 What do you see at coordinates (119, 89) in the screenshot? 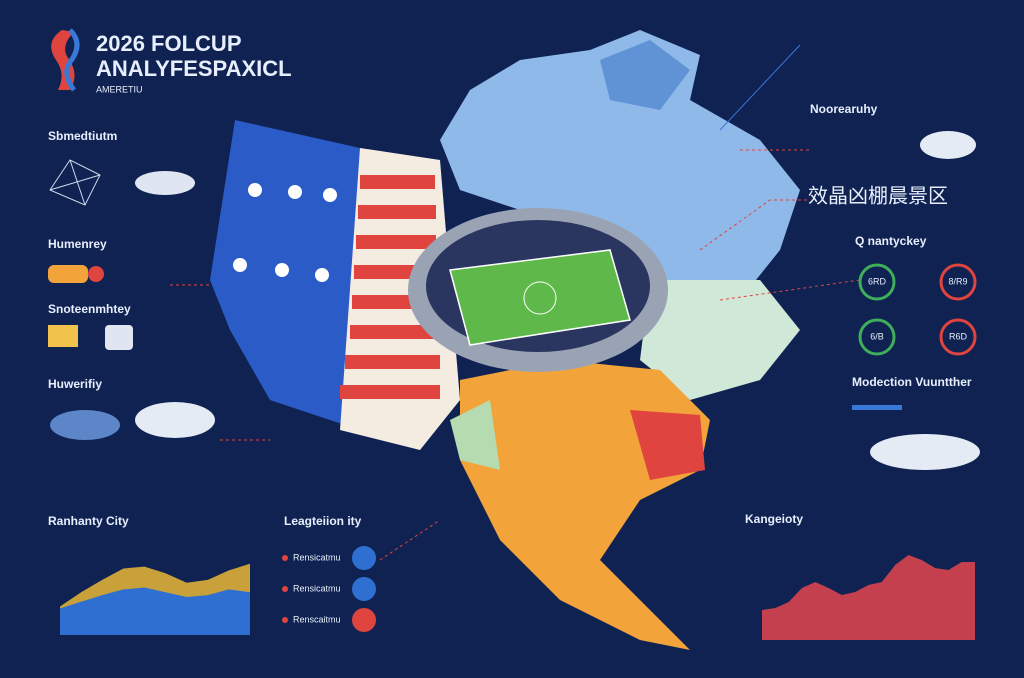
I see `subtitle: AMERETIU` at bounding box center [119, 89].